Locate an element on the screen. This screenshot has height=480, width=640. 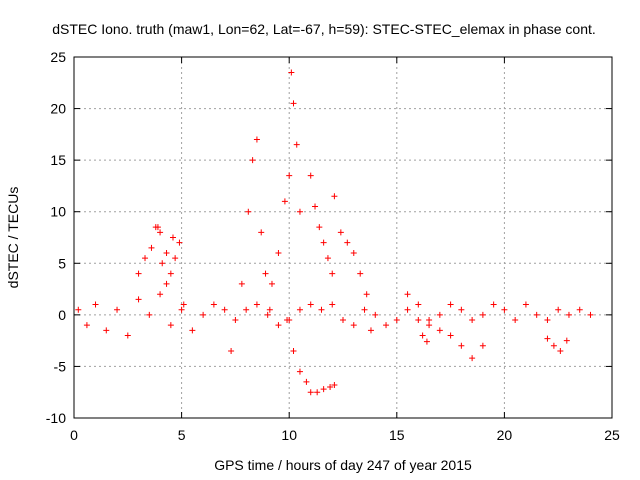
y-tick-label: -5 is located at coordinates (60, 366).